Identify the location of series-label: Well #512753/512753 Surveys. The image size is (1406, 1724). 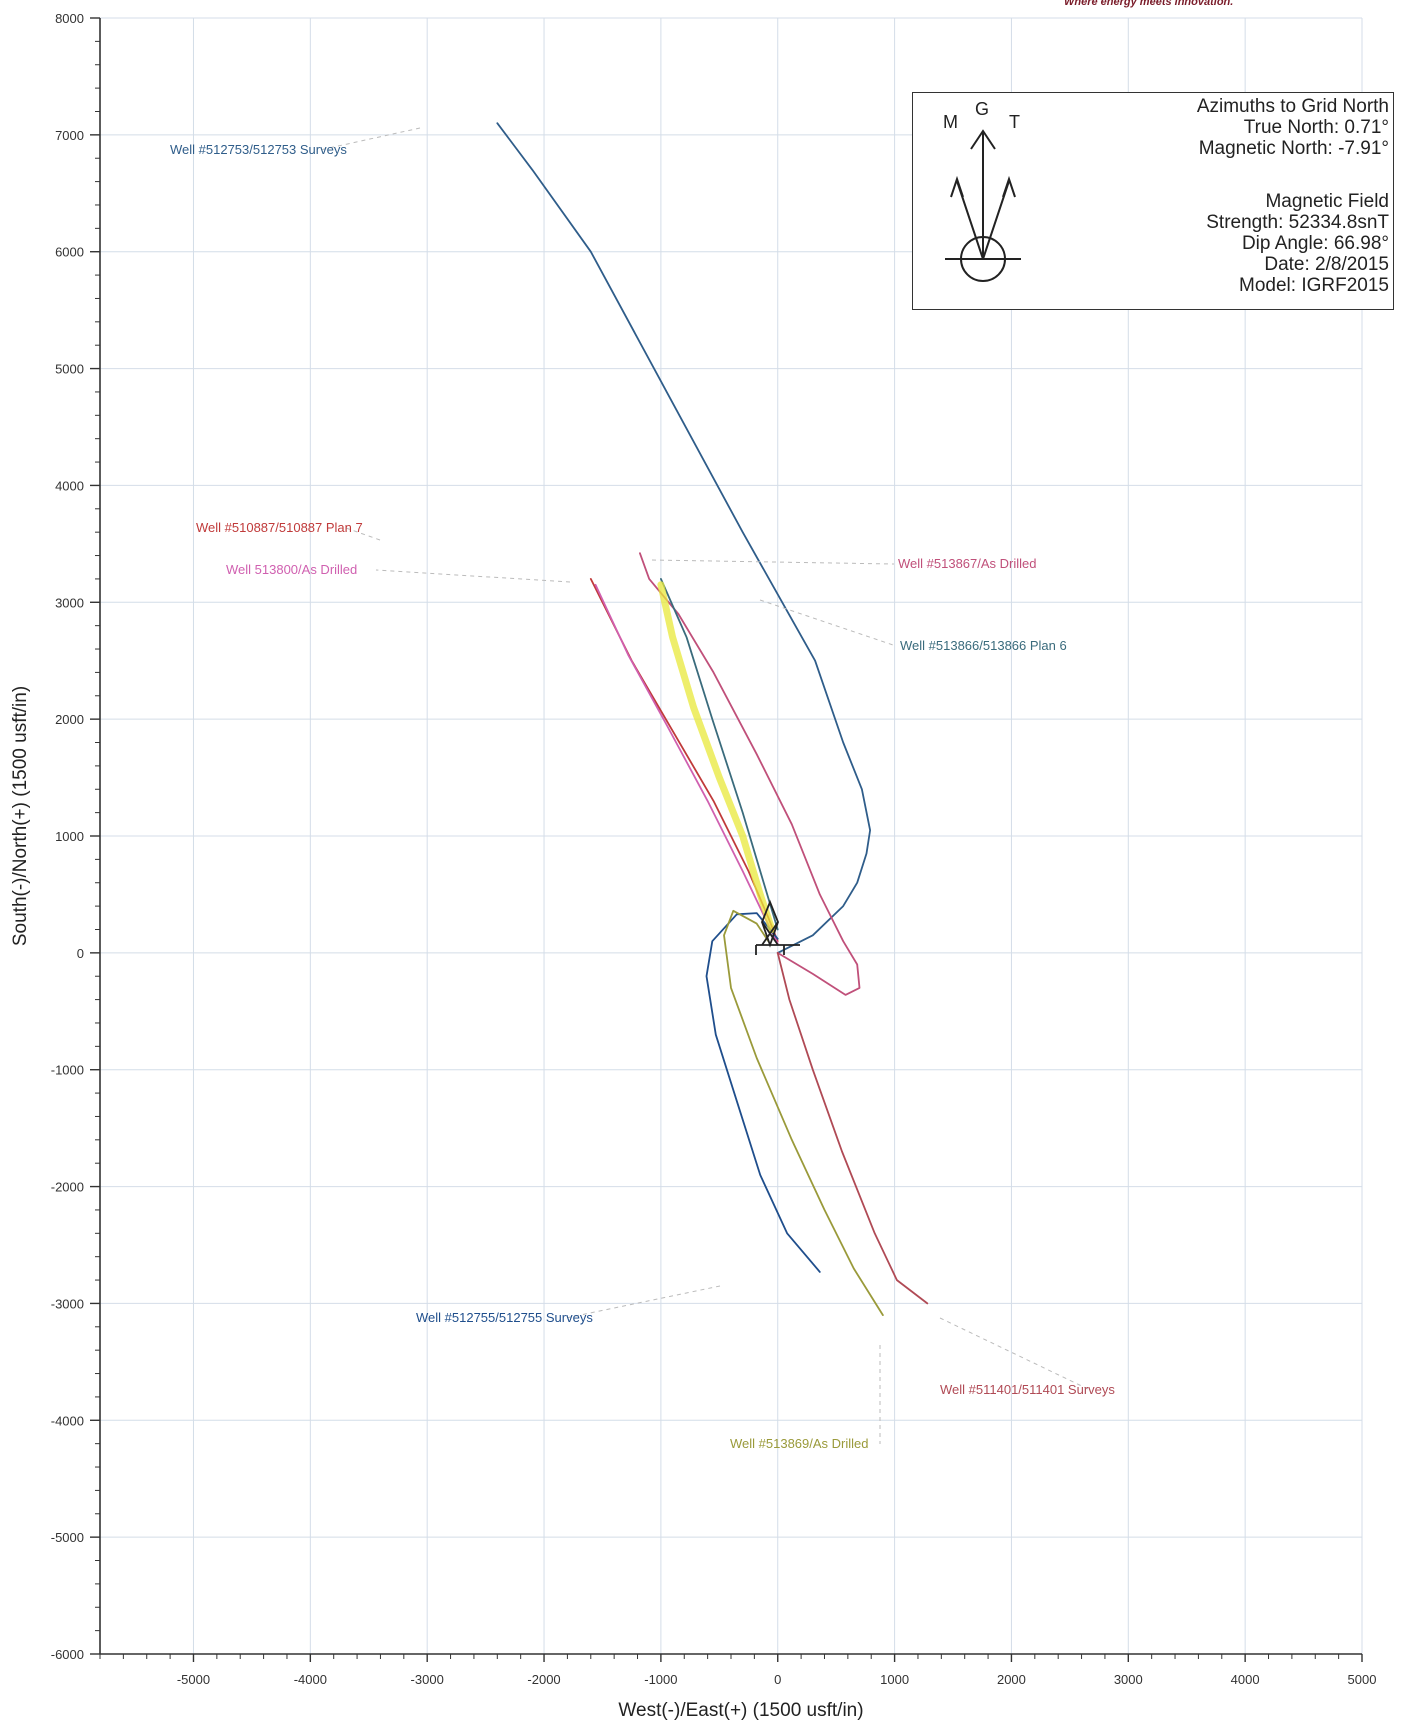
(258, 149).